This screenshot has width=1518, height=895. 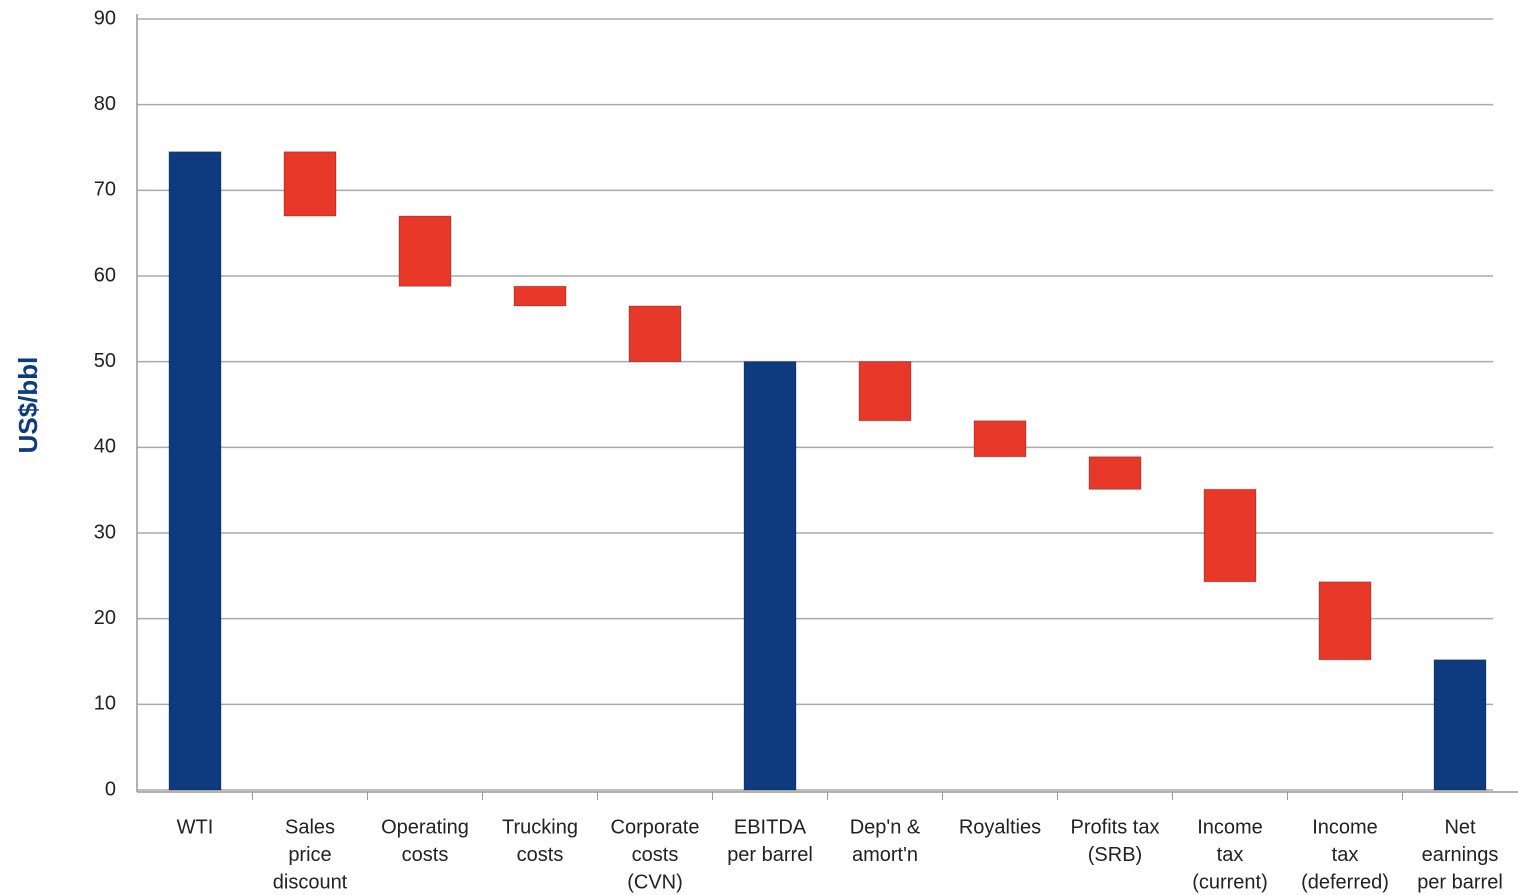 What do you see at coordinates (425, 827) in the screenshot?
I see `x-tick-label: Operating` at bounding box center [425, 827].